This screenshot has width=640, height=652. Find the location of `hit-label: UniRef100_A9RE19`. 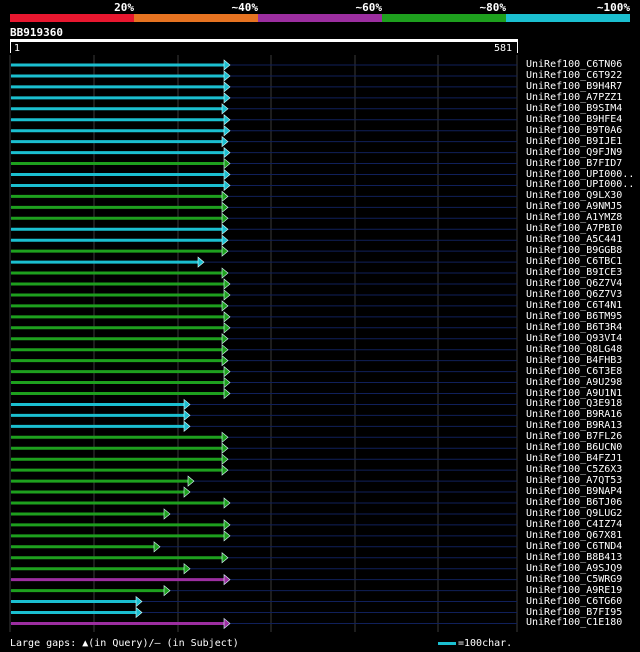

hit-label: UniRef100_A9RE19 is located at coordinates (574, 590).